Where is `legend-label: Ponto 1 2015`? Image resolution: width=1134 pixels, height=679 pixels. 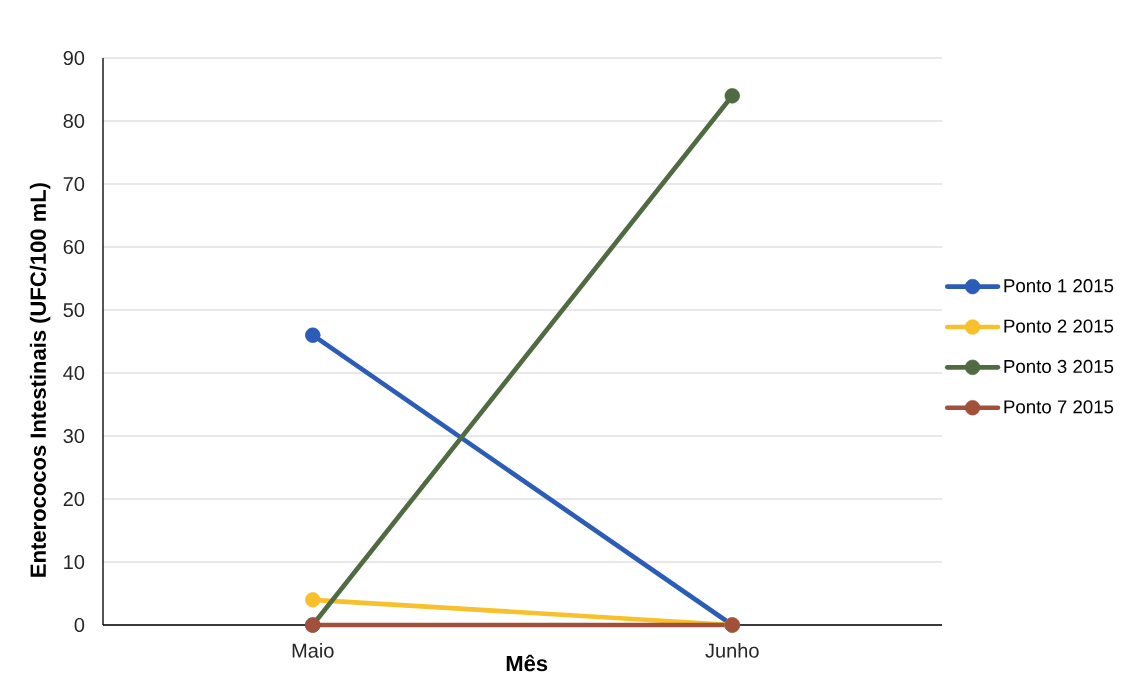 legend-label: Ponto 1 2015 is located at coordinates (1059, 286).